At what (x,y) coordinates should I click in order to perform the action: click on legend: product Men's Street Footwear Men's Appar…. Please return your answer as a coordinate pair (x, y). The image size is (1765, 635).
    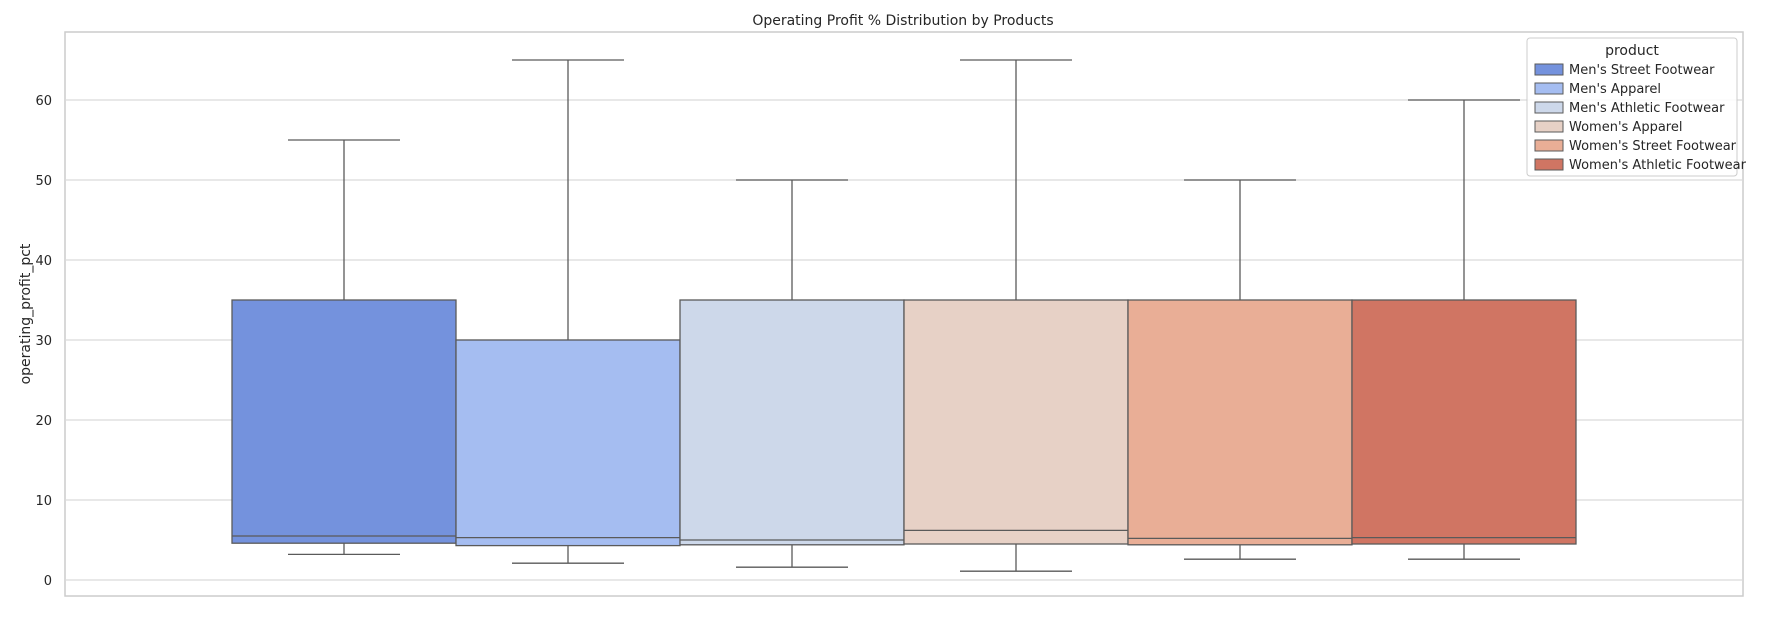
    Looking at the image, I should click on (1636, 107).